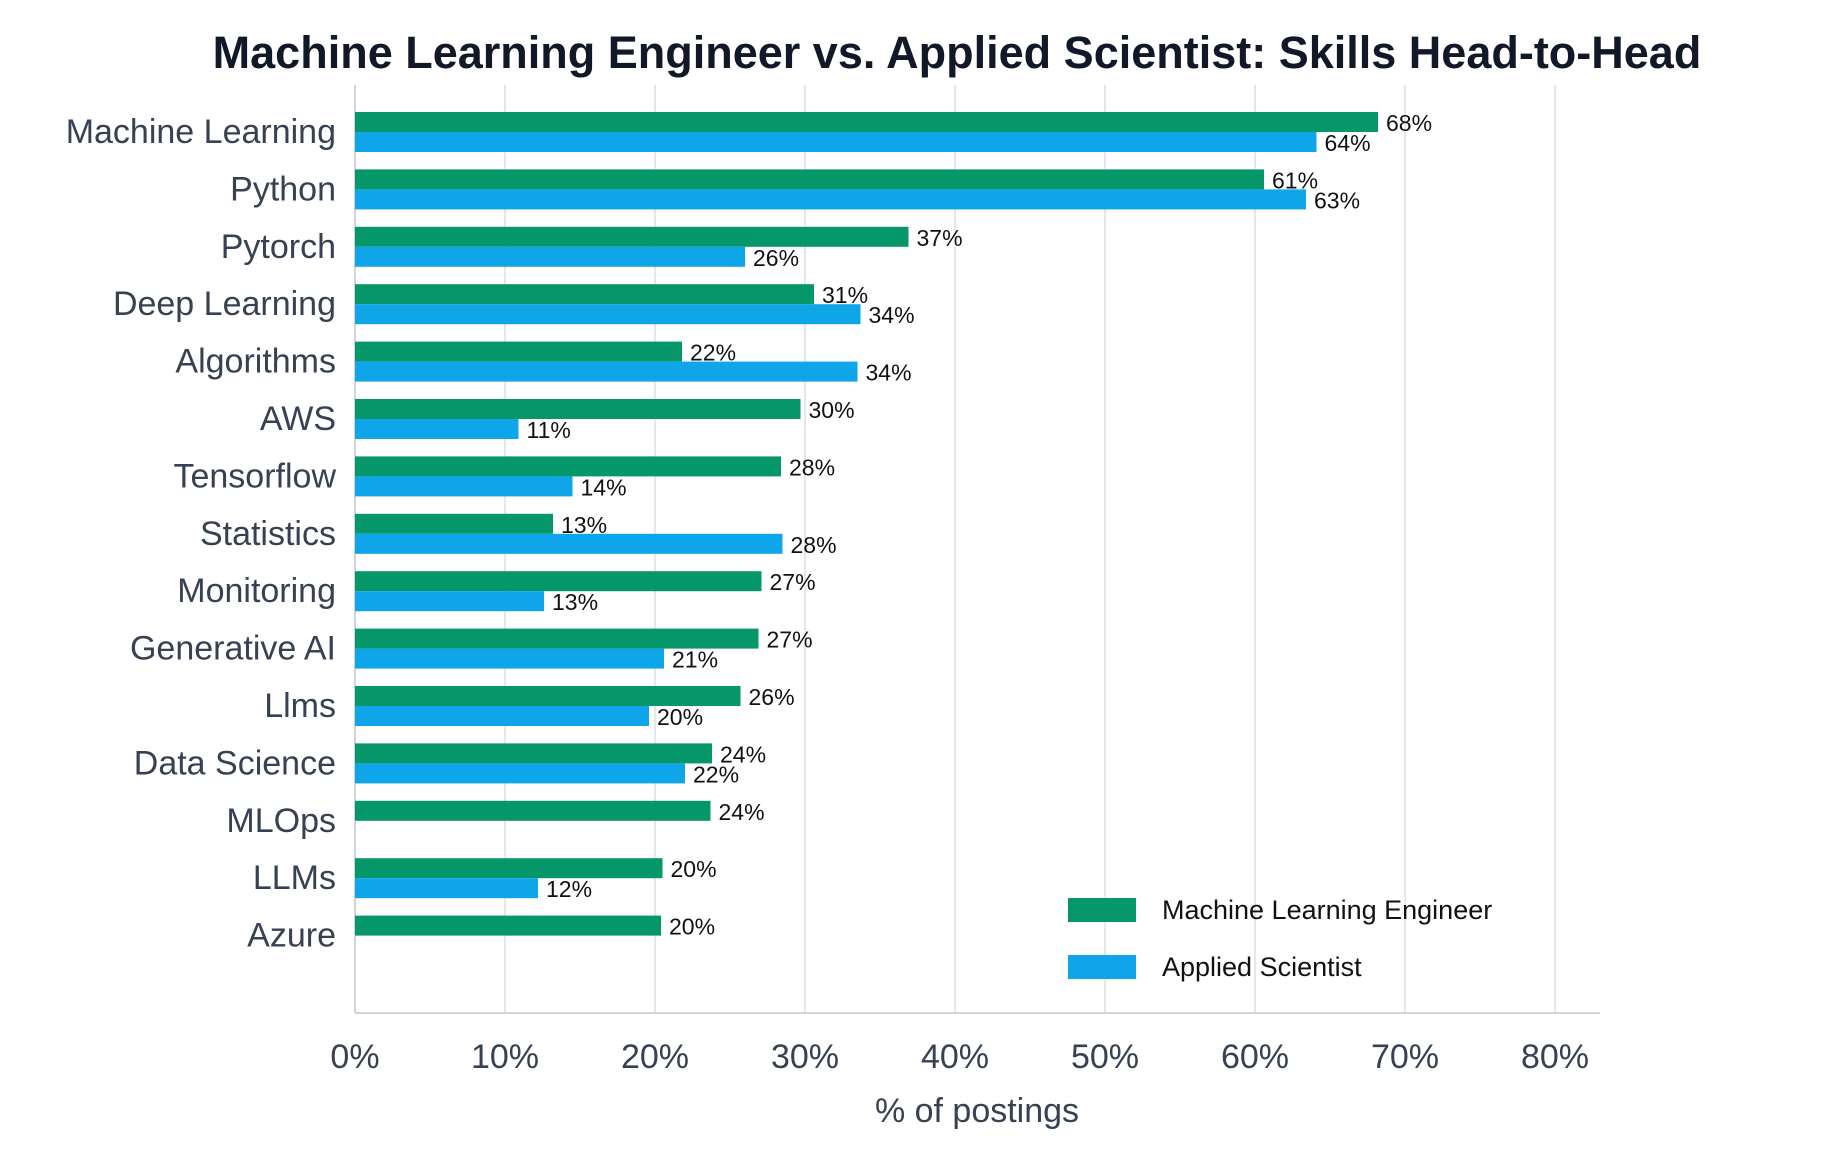 Image resolution: width=1827 pixels, height=1155 pixels. Describe the element at coordinates (977, 1111) in the screenshot. I see `x-axis-label: % of postings` at that location.